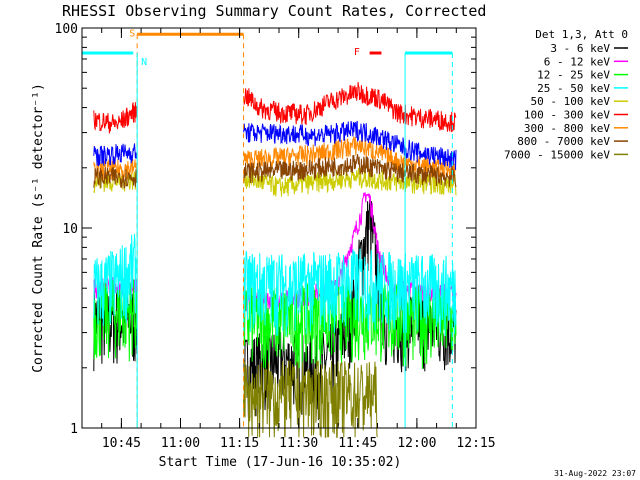 The image size is (640, 480). Describe the element at coordinates (74, 429) in the screenshot. I see `y-tick-label: 1` at that location.